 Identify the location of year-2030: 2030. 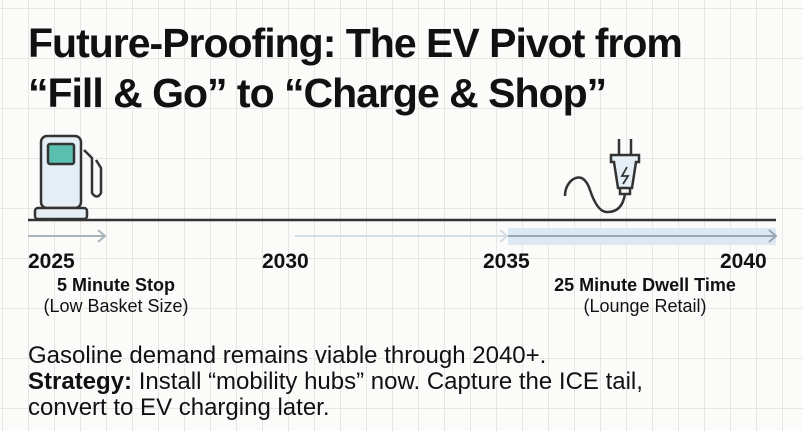
(285, 261).